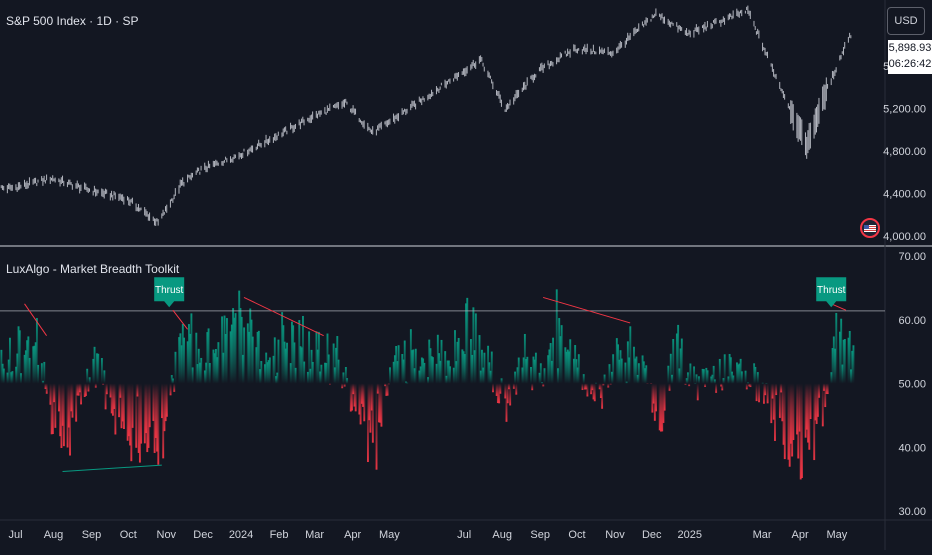 This screenshot has height=555, width=932. Describe the element at coordinates (180, 319) in the screenshot. I see `bearish-divergence-line` at that location.